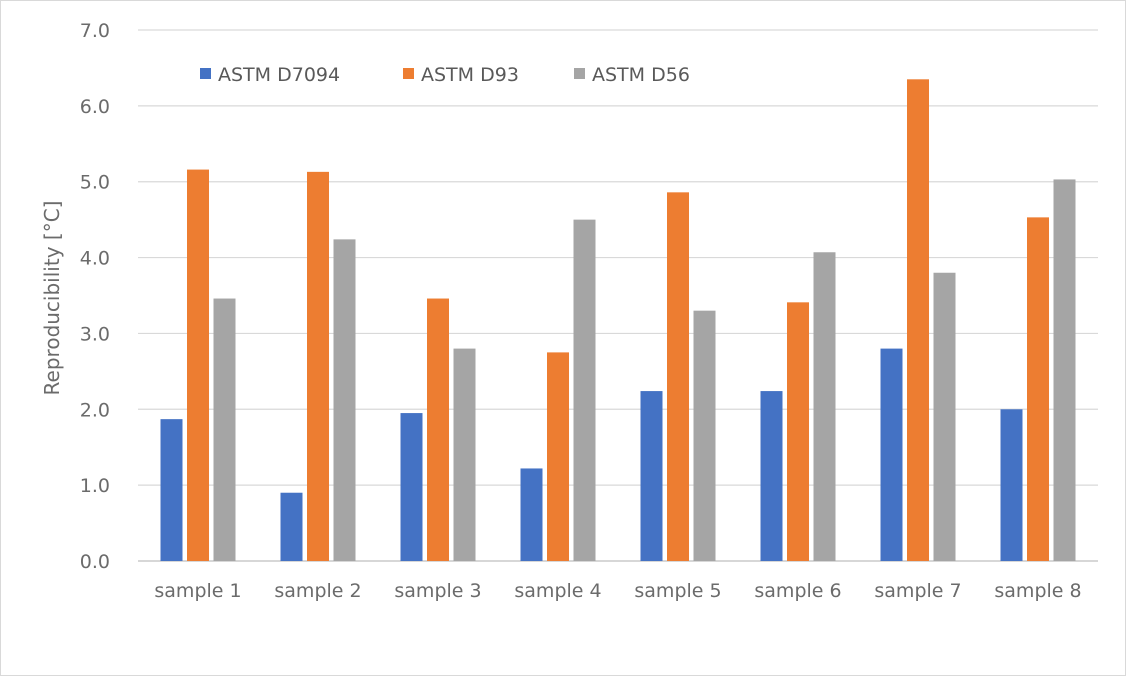 The width and height of the screenshot is (1126, 677). I want to click on y-tick-label: 7.0, so click(95, 31).